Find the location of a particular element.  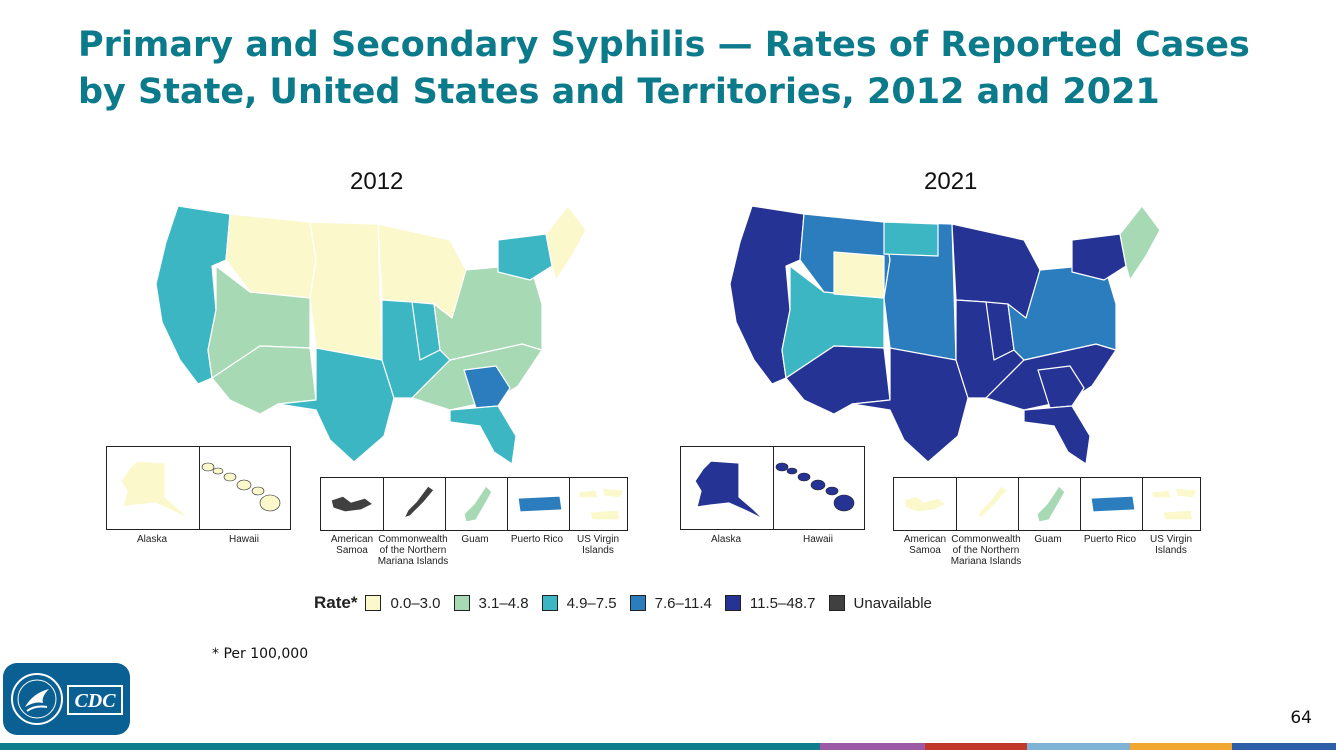

us-map-2012 is located at coordinates (371, 335).